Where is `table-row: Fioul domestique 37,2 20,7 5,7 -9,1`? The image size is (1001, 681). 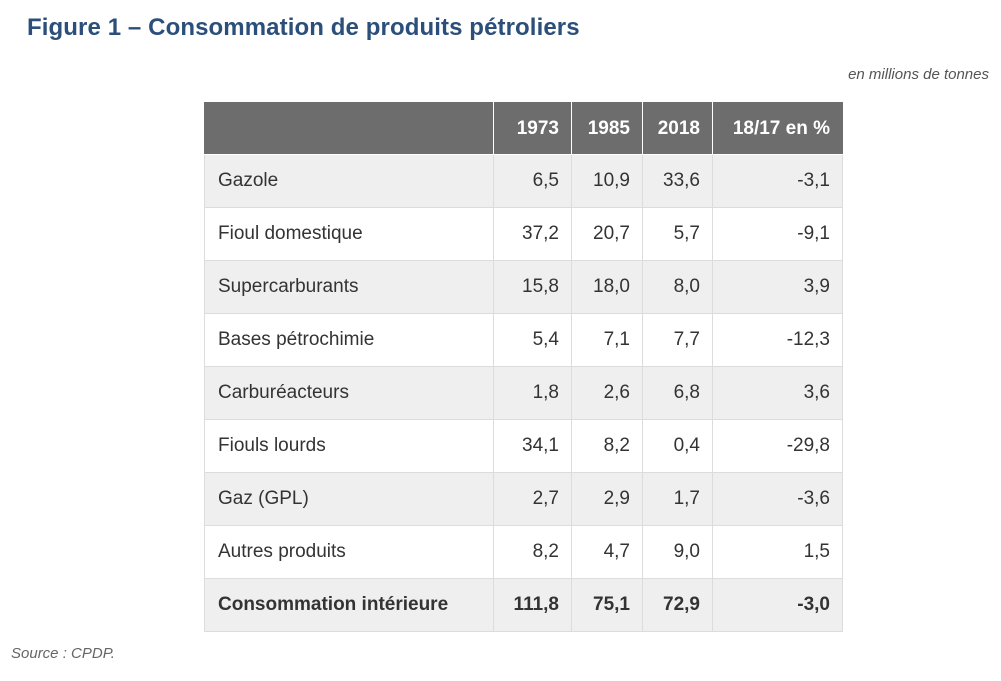 table-row: Fioul domestique 37,2 20,7 5,7 -9,1 is located at coordinates (523, 234).